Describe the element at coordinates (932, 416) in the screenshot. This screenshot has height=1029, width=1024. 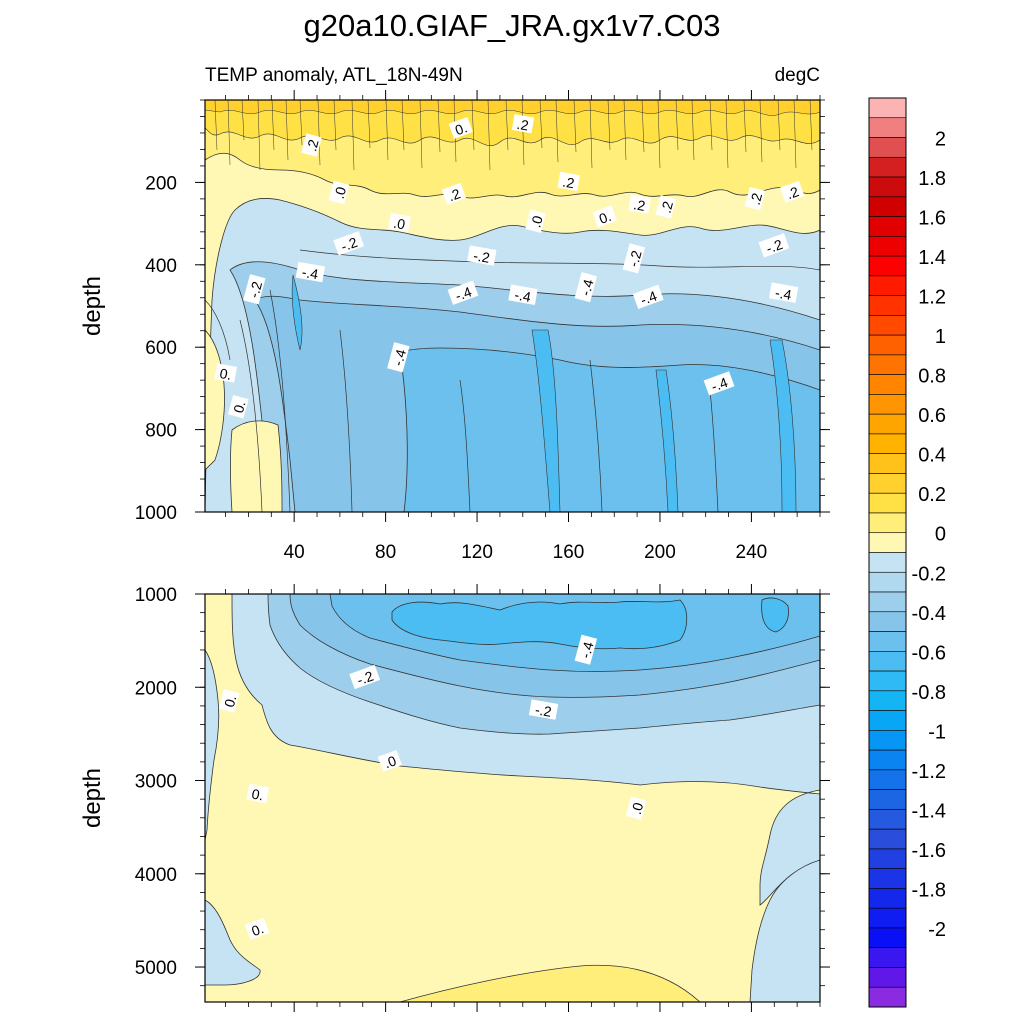
I see `colorbar-label: 0.6` at that location.